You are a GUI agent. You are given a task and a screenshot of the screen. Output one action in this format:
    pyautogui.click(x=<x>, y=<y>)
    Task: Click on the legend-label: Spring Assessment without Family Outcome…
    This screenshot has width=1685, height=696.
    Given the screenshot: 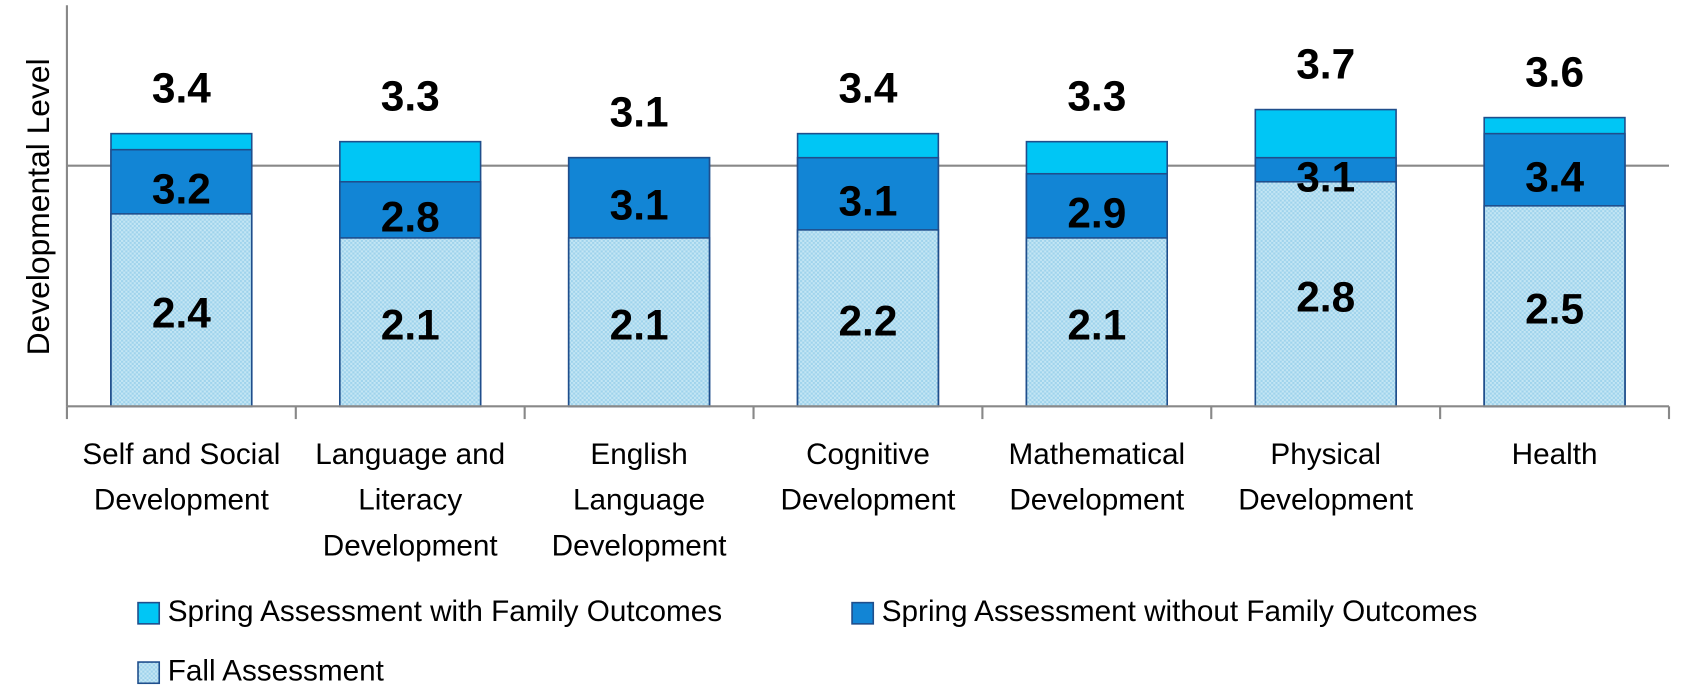 What is the action you would take?
    pyautogui.click(x=1180, y=611)
    